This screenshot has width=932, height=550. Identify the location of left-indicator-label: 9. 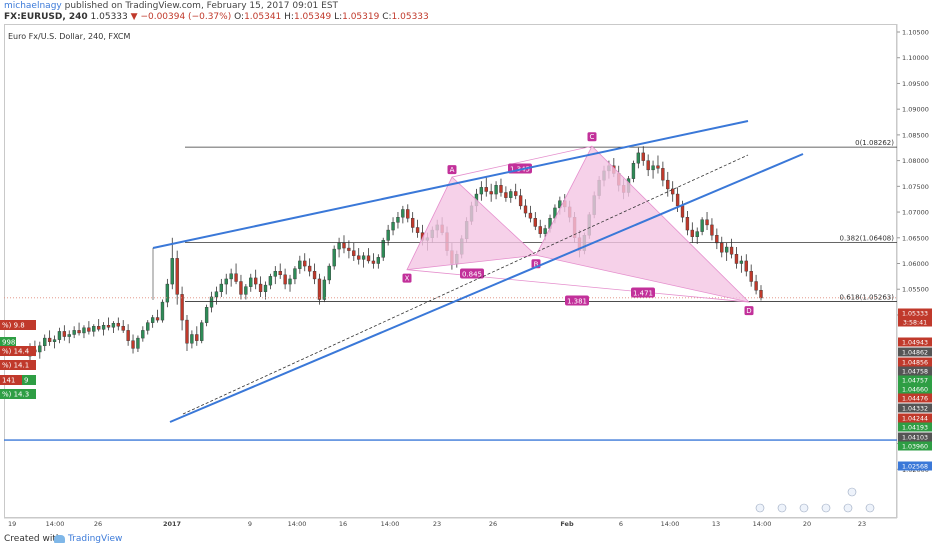
(26, 381).